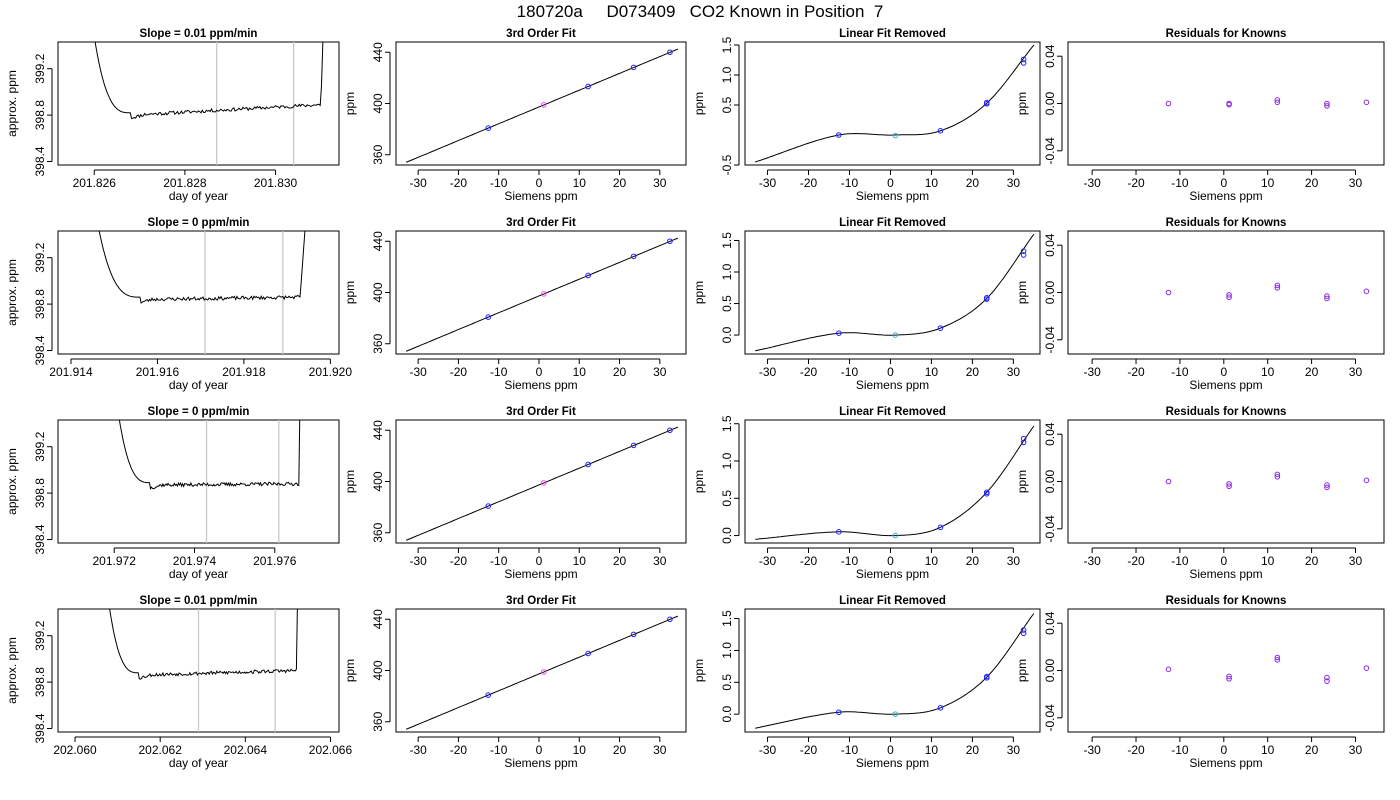  Describe the element at coordinates (727, 240) in the screenshot. I see `y-tick-label: 1.5` at that location.